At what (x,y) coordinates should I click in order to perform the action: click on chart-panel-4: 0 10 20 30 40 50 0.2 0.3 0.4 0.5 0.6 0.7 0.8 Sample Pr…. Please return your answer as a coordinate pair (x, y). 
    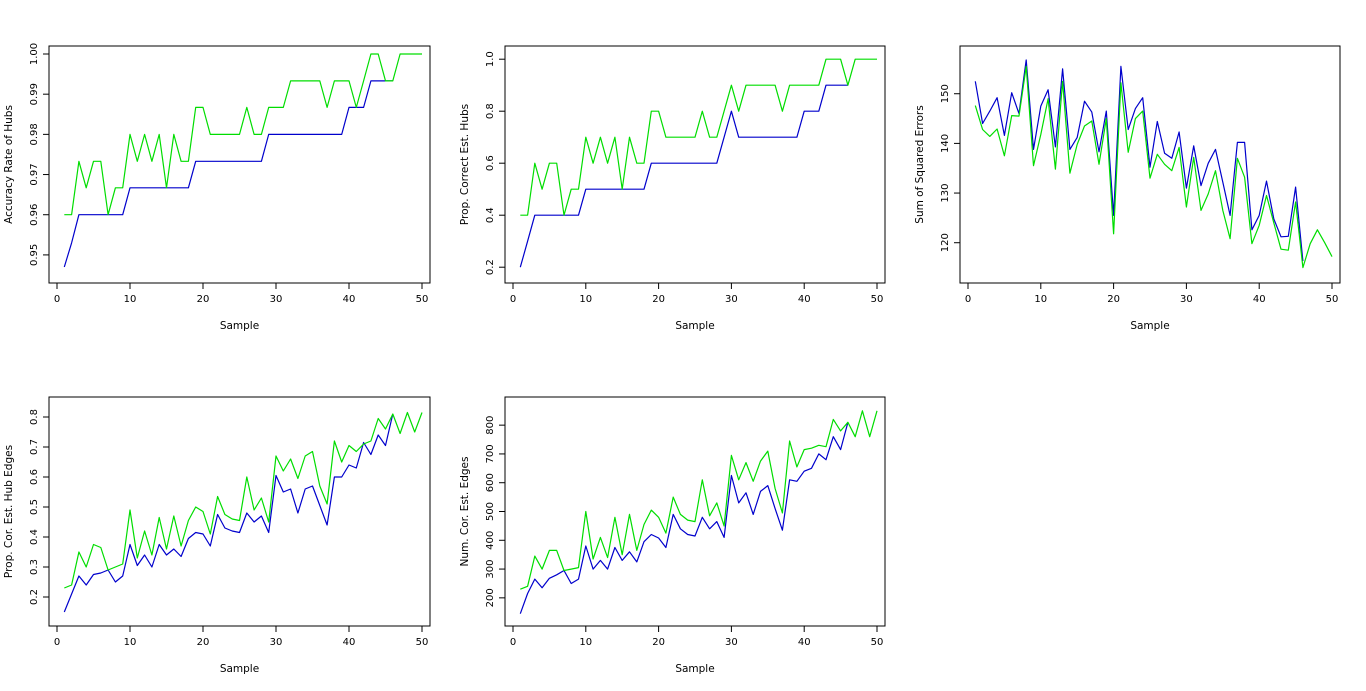
    Looking at the image, I should click on (217, 535).